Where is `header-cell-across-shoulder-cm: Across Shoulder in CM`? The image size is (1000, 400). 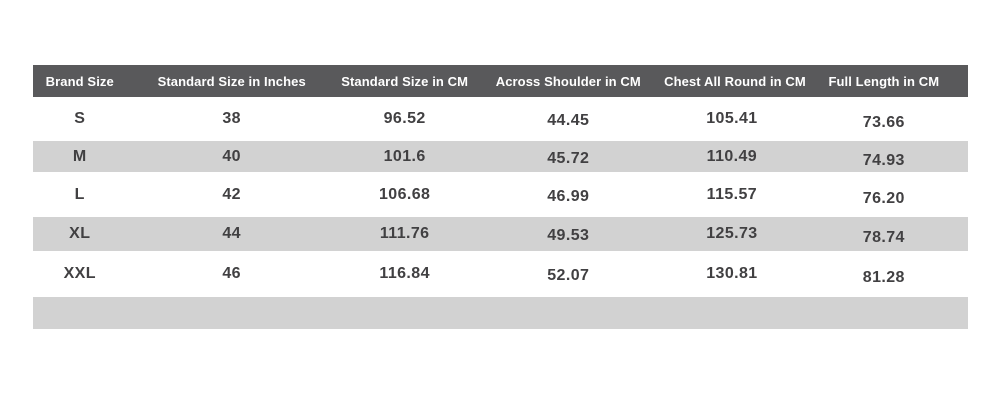 header-cell-across-shoulder-cm: Across Shoulder in CM is located at coordinates (568, 81).